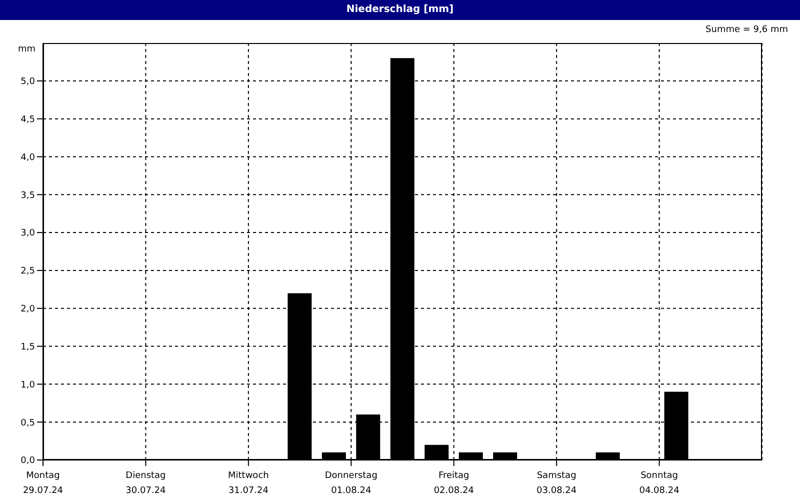 This screenshot has width=800, height=500. What do you see at coordinates (28, 82) in the screenshot?
I see `y-tick-label: 5,0` at bounding box center [28, 82].